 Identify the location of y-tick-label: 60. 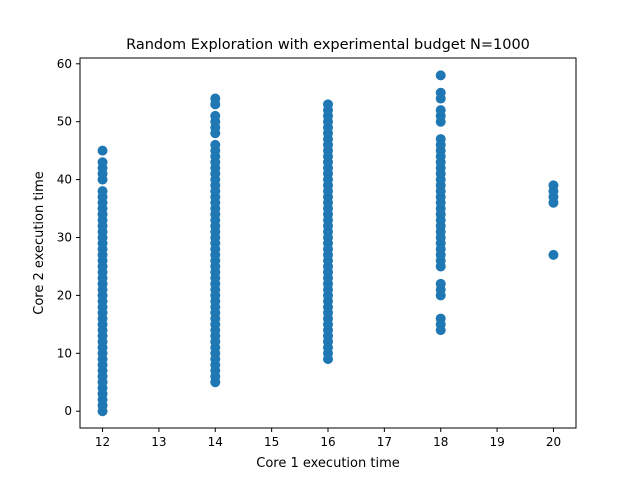
(64, 64).